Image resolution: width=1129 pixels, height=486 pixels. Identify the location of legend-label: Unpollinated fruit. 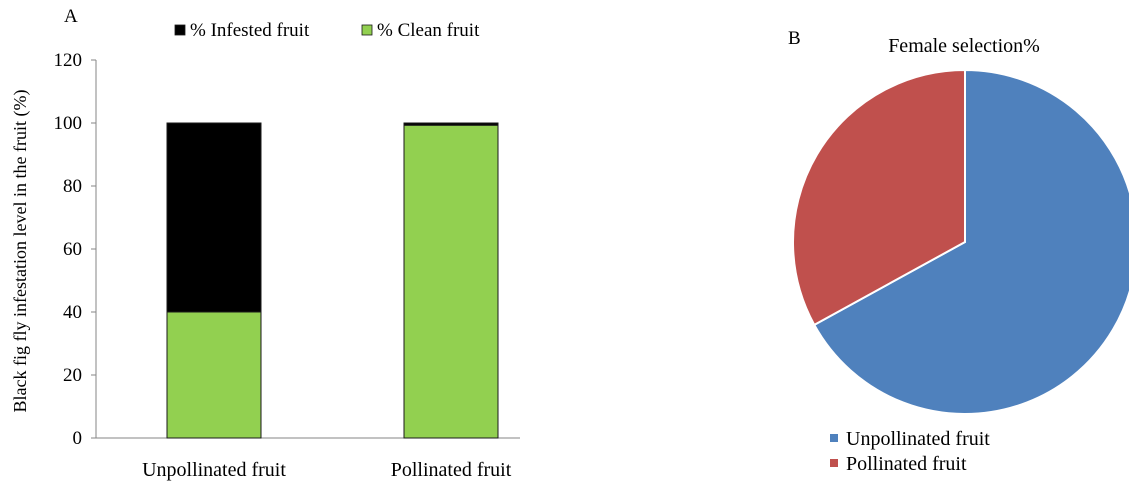
(918, 439).